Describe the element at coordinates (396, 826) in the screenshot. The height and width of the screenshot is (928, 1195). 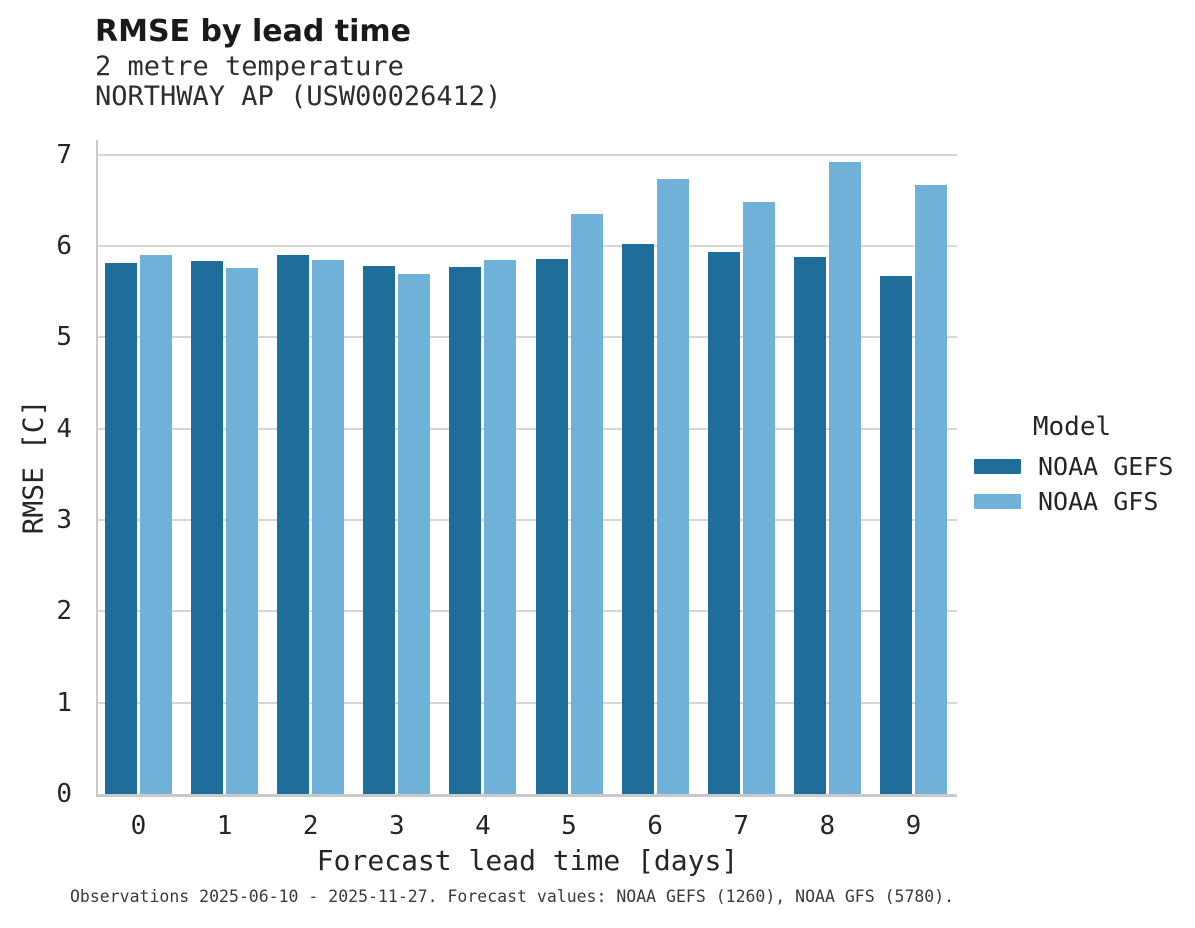
I see `x-tick-label-3: 3` at that location.